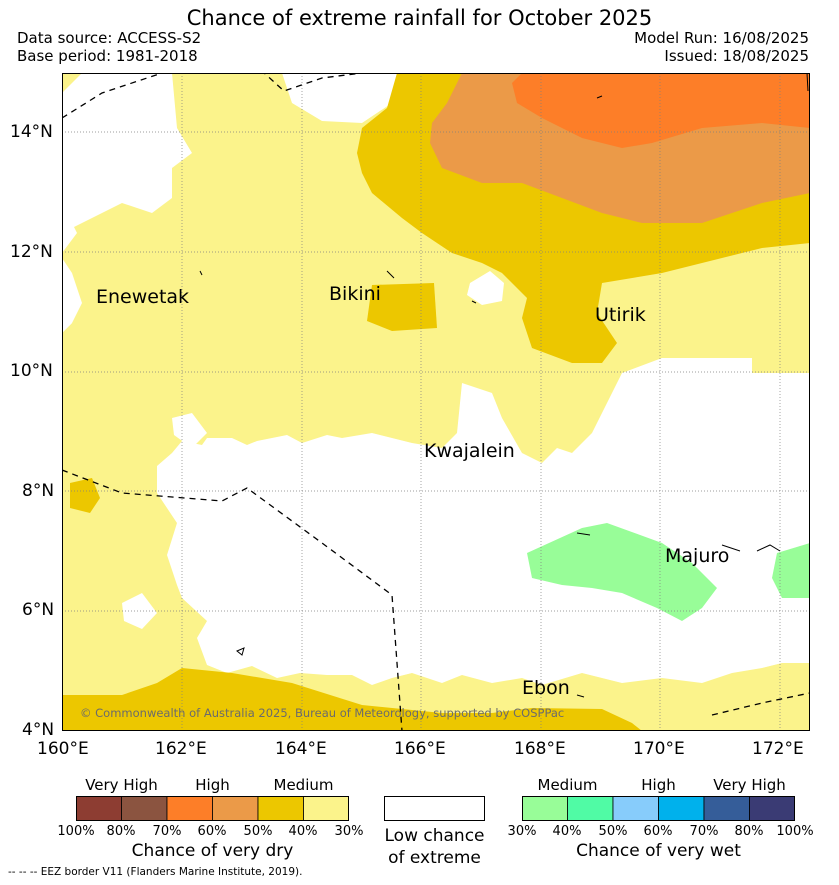 The width and height of the screenshot is (839, 885). I want to click on wet-tick-label: 70%, so click(704, 831).